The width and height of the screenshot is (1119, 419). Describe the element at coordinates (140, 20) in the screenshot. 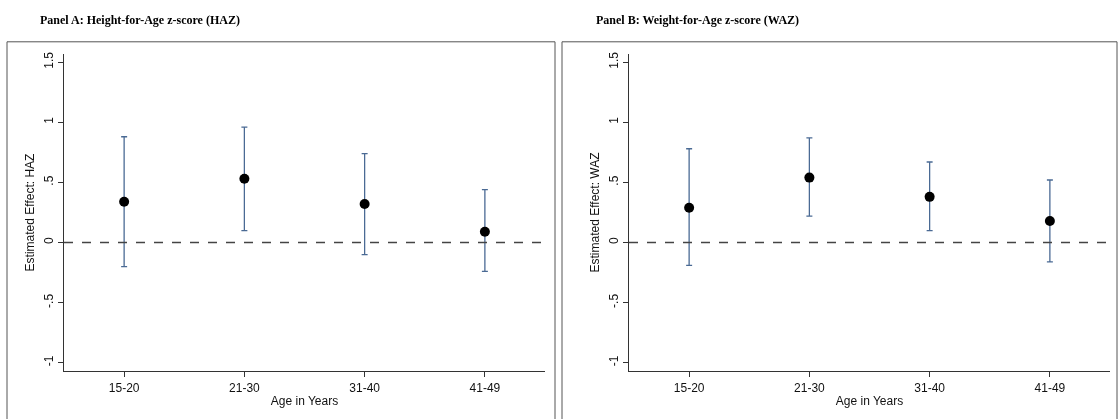

I see `chart-title: Panel A: Height-for-Age z-score (HAZ)` at that location.